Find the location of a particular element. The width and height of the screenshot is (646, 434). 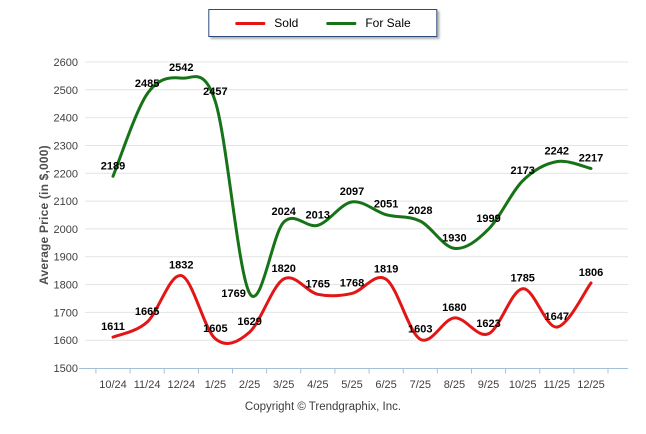

x-axis-label: 7/25 is located at coordinates (420, 385).